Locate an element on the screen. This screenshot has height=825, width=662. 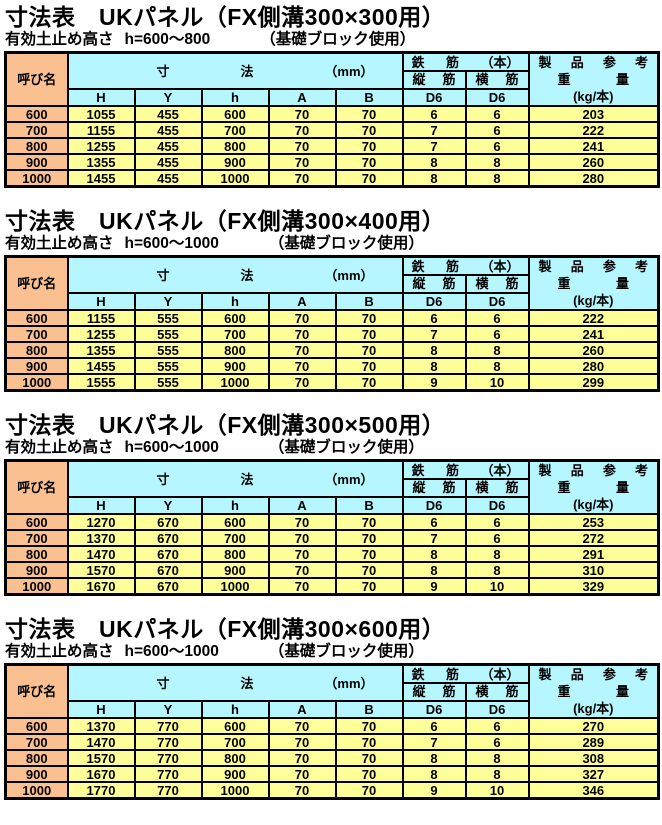
value-cell: 272 is located at coordinates (593, 538).